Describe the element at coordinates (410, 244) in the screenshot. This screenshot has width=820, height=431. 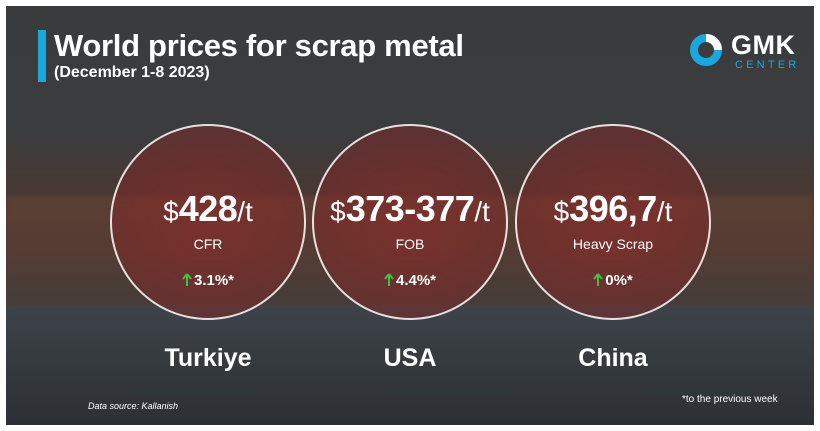
I see `price-basis: FOB` at that location.